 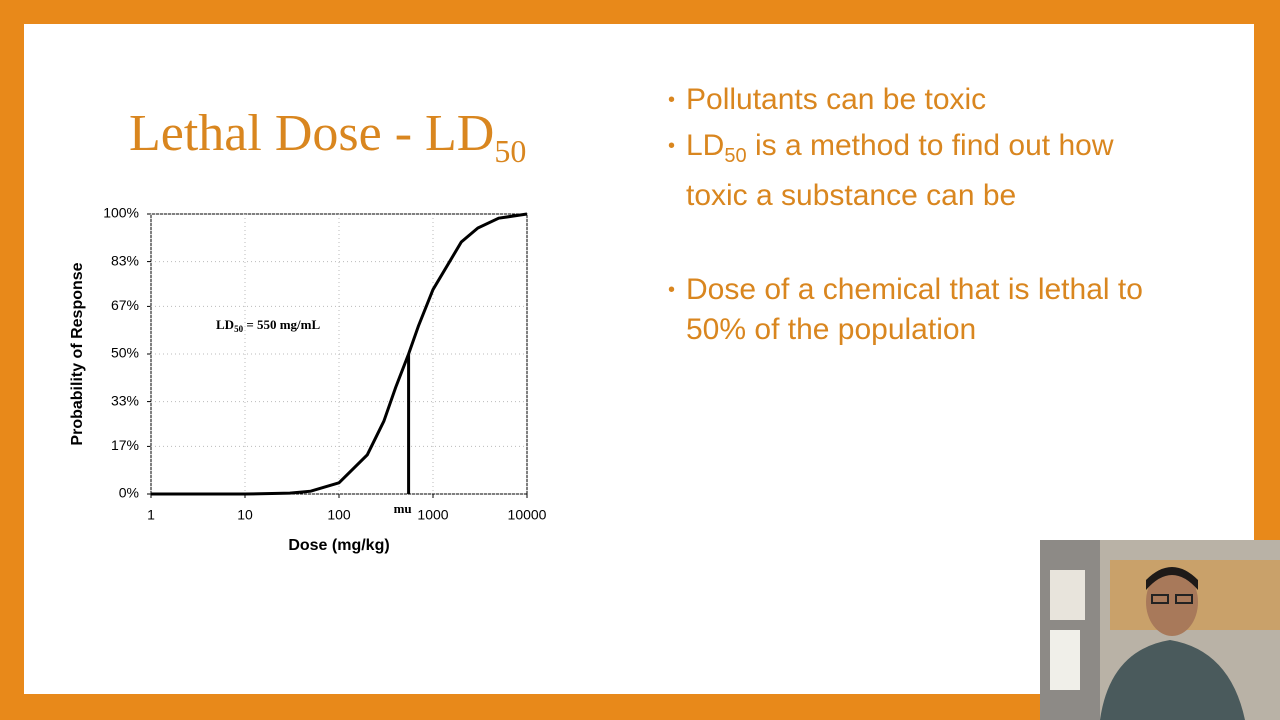 What do you see at coordinates (125, 353) in the screenshot?
I see `y-tick-label: 50%` at bounding box center [125, 353].